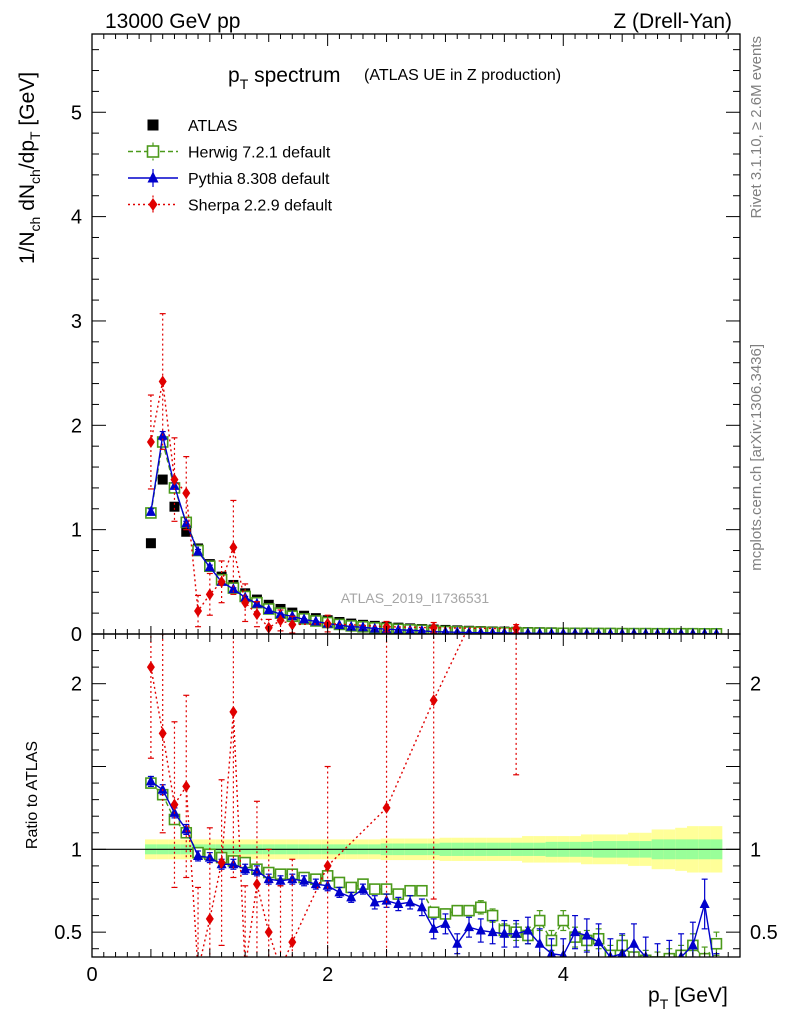  I want to click on main-y-tick-label: 3, so click(76, 322).